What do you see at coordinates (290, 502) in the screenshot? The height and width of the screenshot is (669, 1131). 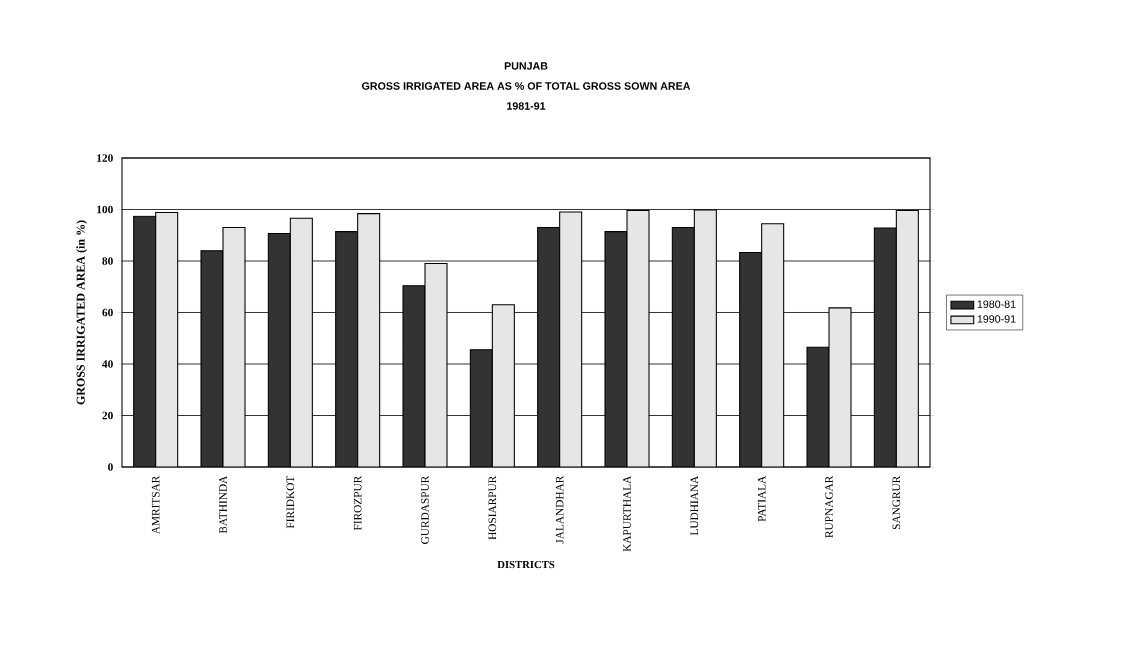 I see `x-tick-label: FIRIDKOT` at bounding box center [290, 502].